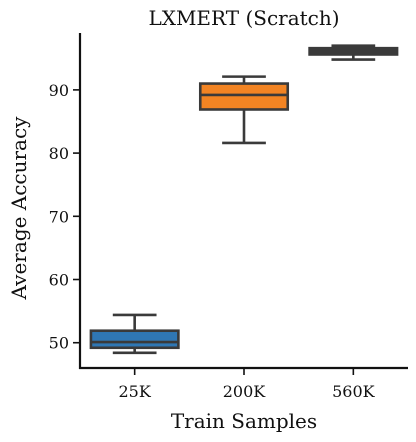 The height and width of the screenshot is (442, 416). I want to click on x-tick-label-25K: 25K, so click(135, 391).